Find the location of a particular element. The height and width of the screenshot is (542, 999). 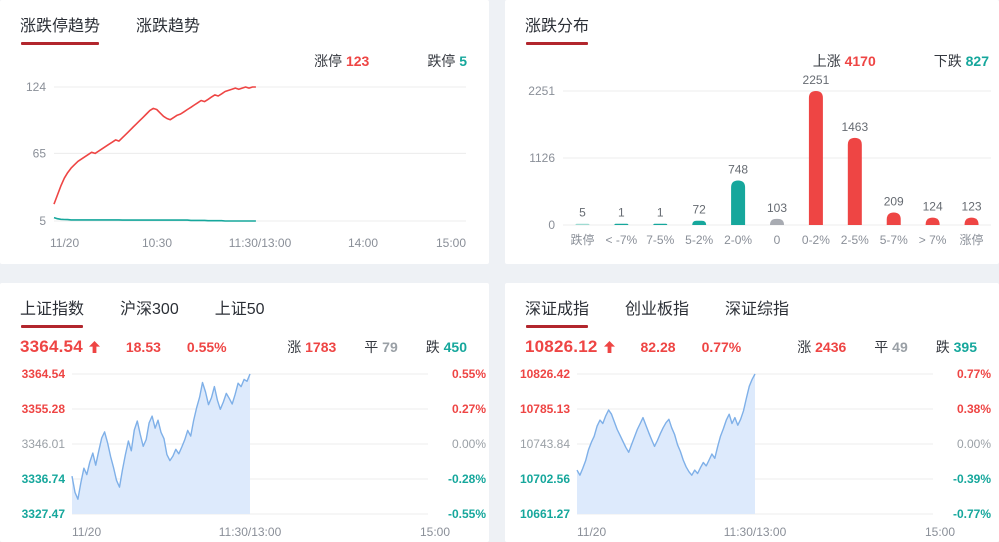

sz-quote-row: 10826.12 82.28 0.77% 涨 2436 平 49 跌 395 is located at coordinates (752, 344).